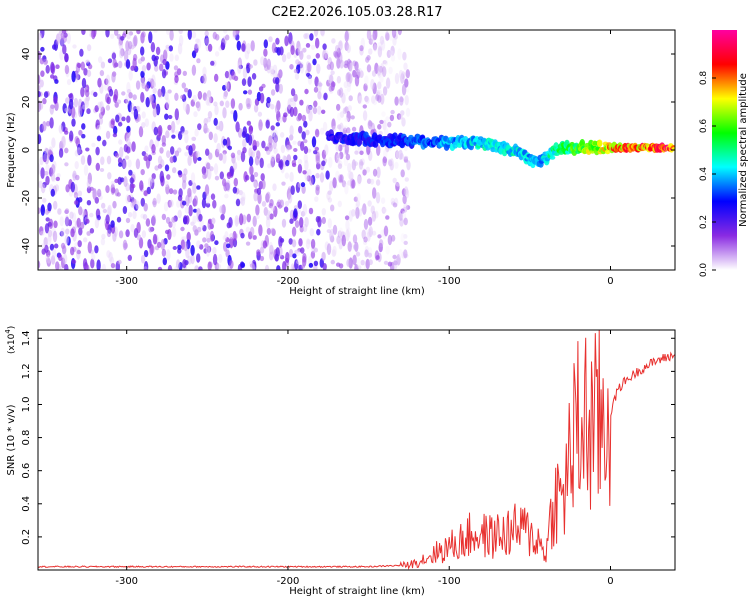 The width and height of the screenshot is (750, 600). What do you see at coordinates (449, 281) in the screenshot?
I see `spectrogram-x-tick-label: -100` at bounding box center [449, 281].